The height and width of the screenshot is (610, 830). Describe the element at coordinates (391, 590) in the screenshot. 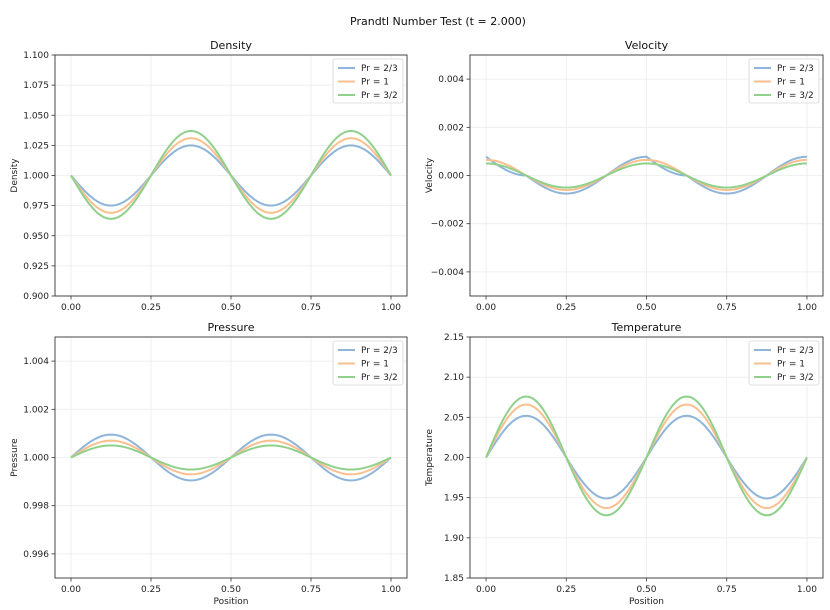

I see `pressure-x-tick-label: 1.00` at that location.